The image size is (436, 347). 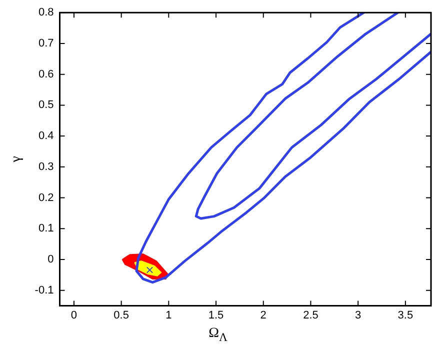 What do you see at coordinates (51, 260) in the screenshot?
I see `y-tick-label: 0` at bounding box center [51, 260].